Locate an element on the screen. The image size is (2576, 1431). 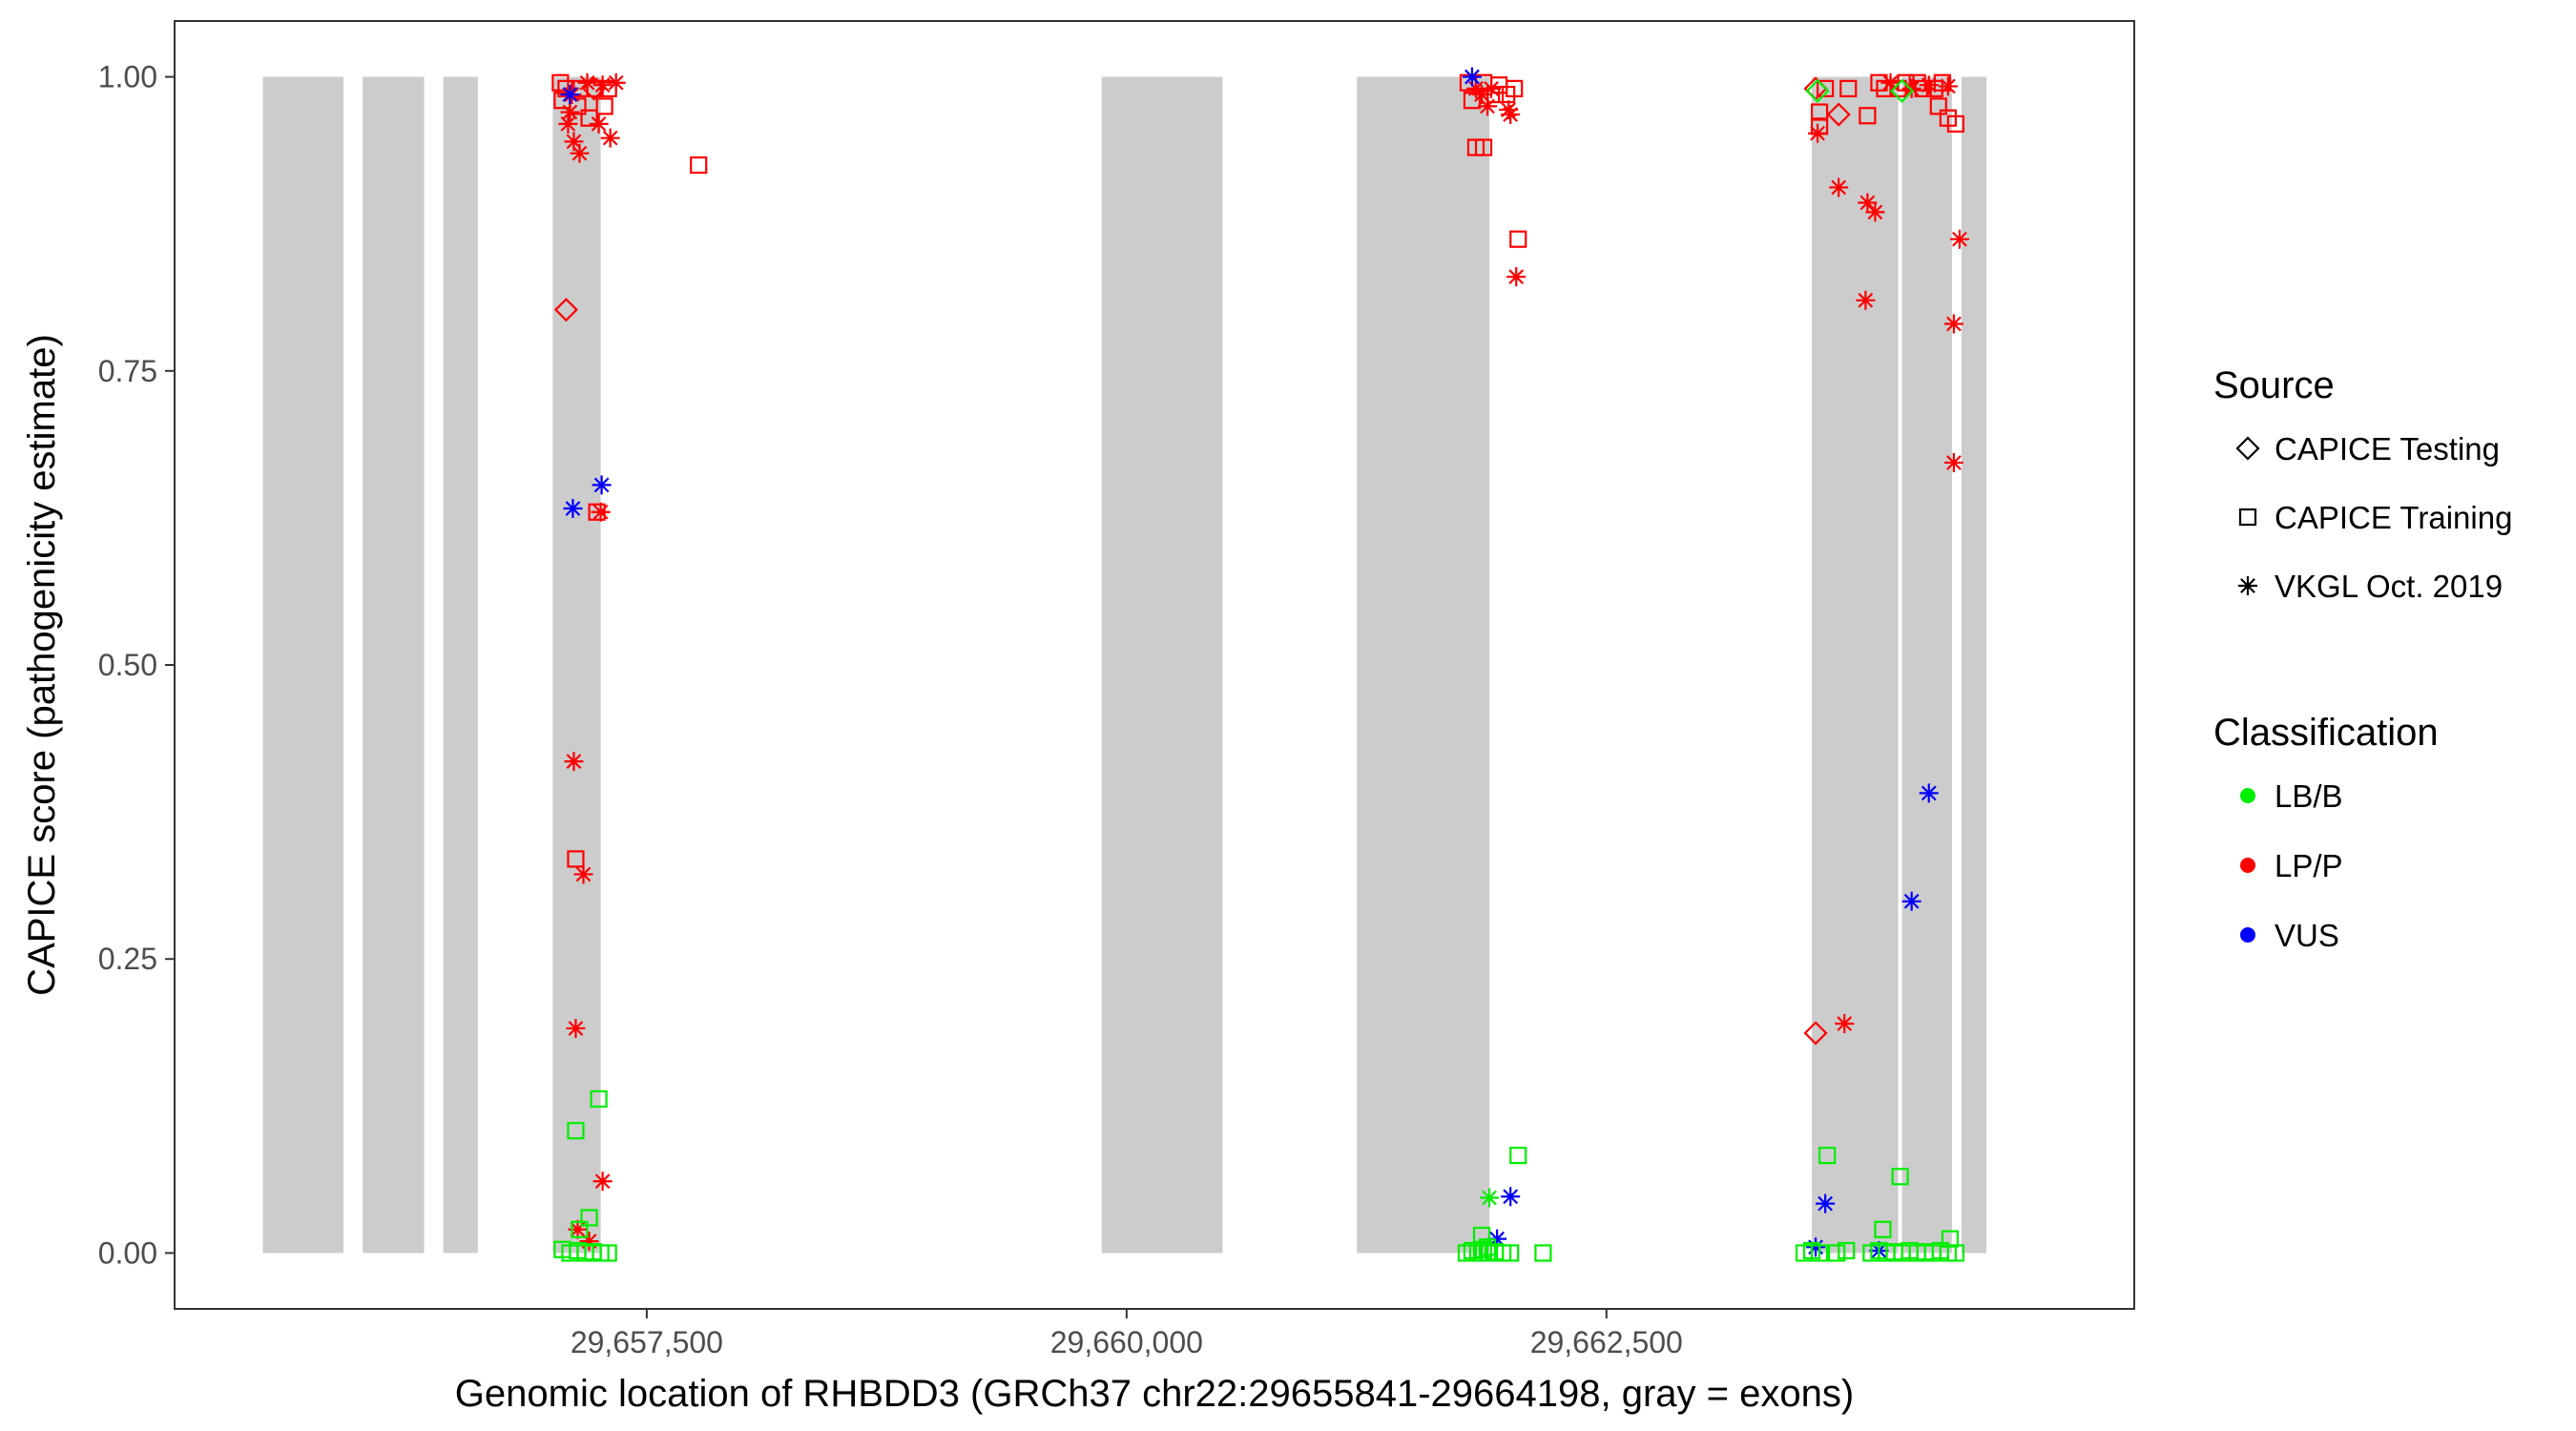
legend-key-diamond is located at coordinates (2247, 448).